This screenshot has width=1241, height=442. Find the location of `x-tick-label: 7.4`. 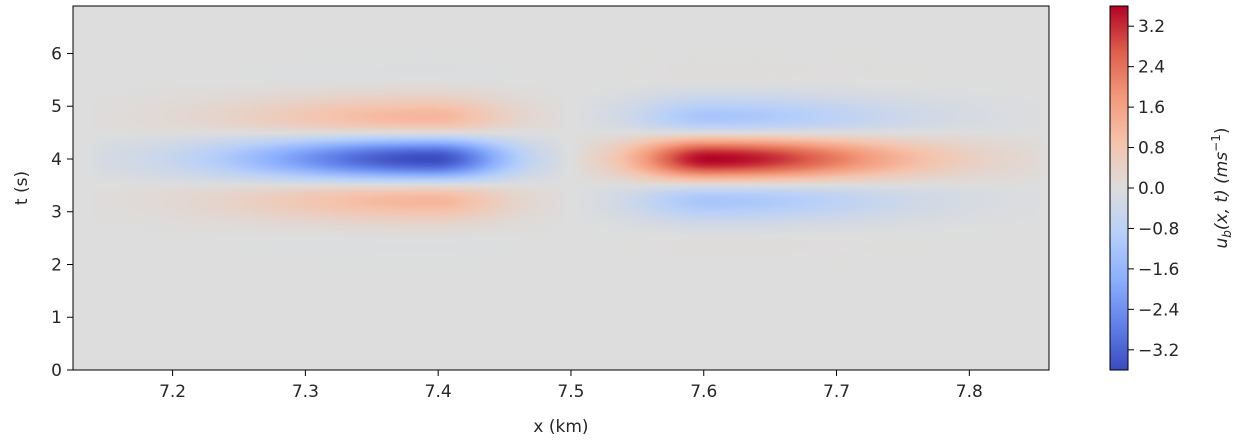

x-tick-label: 7.4 is located at coordinates (438, 392).